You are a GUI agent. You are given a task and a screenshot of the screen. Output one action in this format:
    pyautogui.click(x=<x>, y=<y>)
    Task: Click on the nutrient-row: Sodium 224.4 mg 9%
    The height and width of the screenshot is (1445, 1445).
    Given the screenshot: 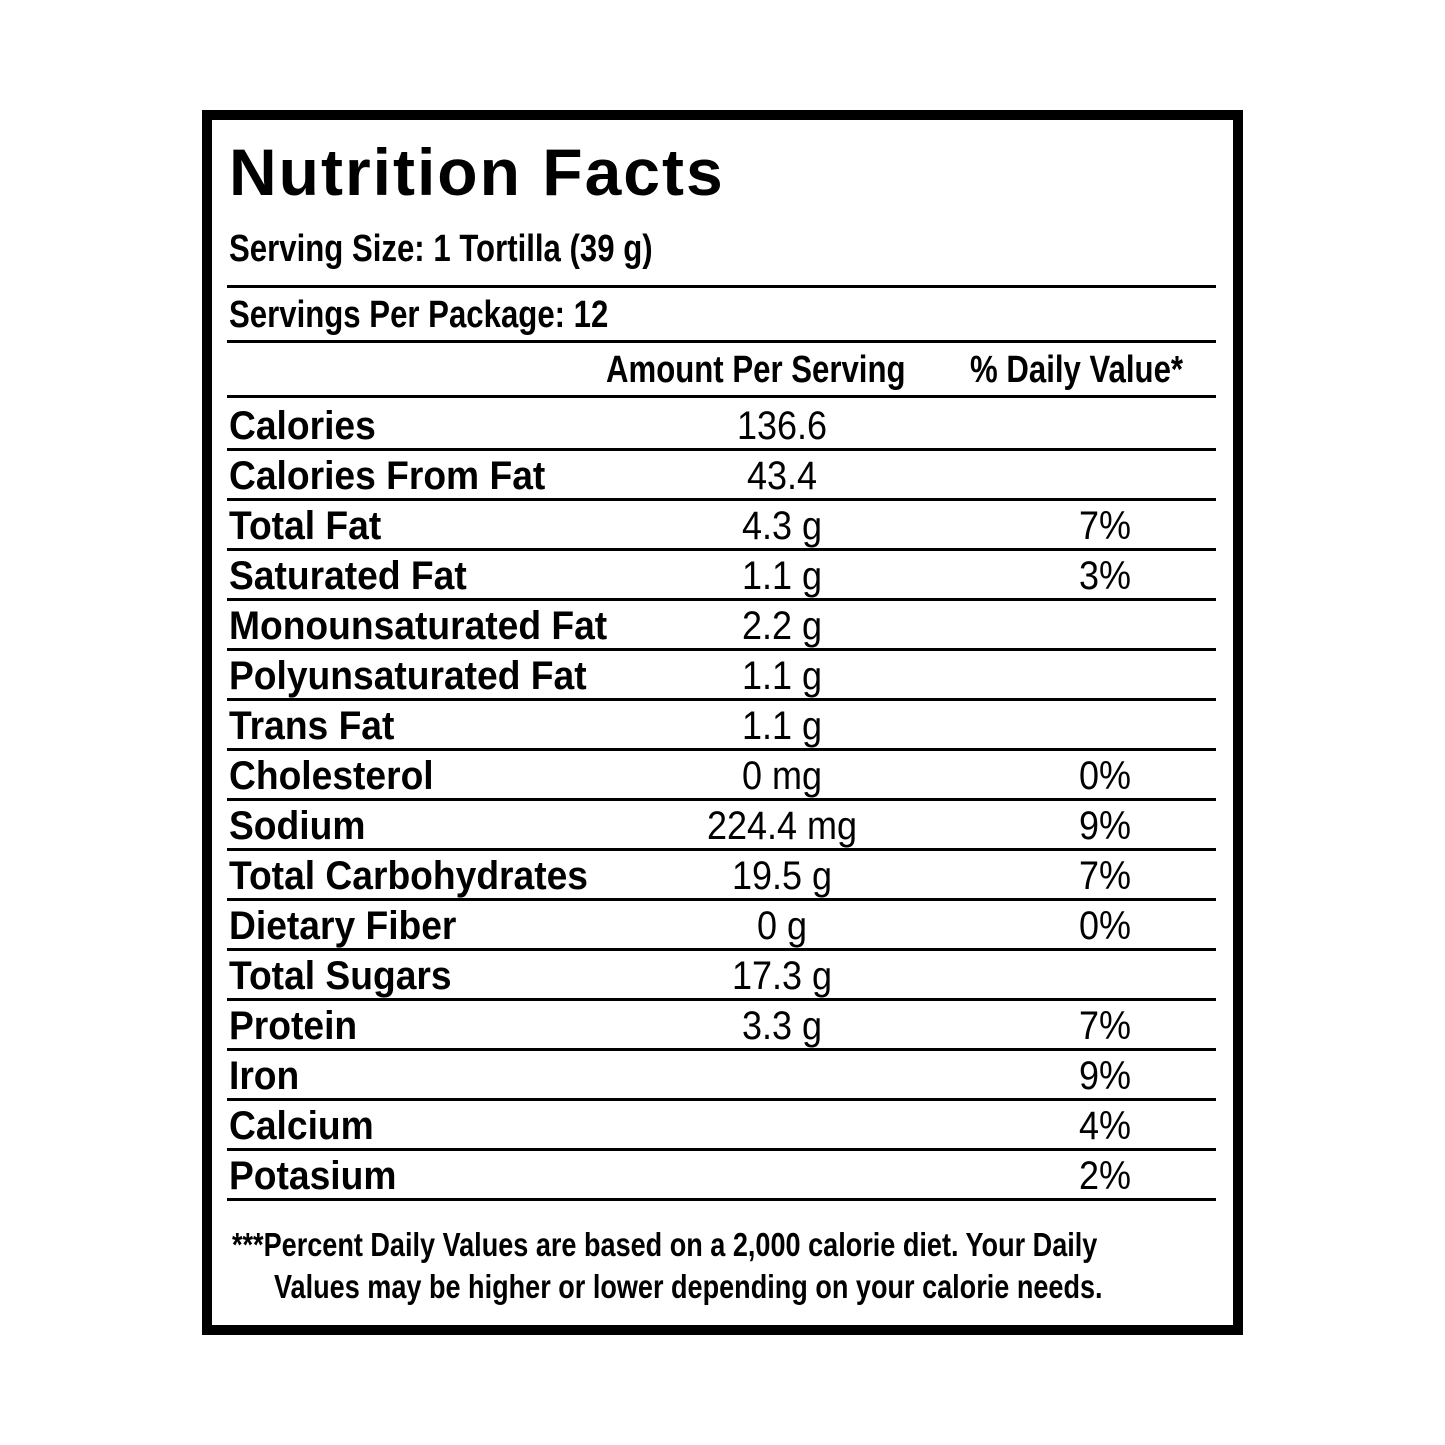 What is the action you would take?
    pyautogui.click(x=680, y=826)
    